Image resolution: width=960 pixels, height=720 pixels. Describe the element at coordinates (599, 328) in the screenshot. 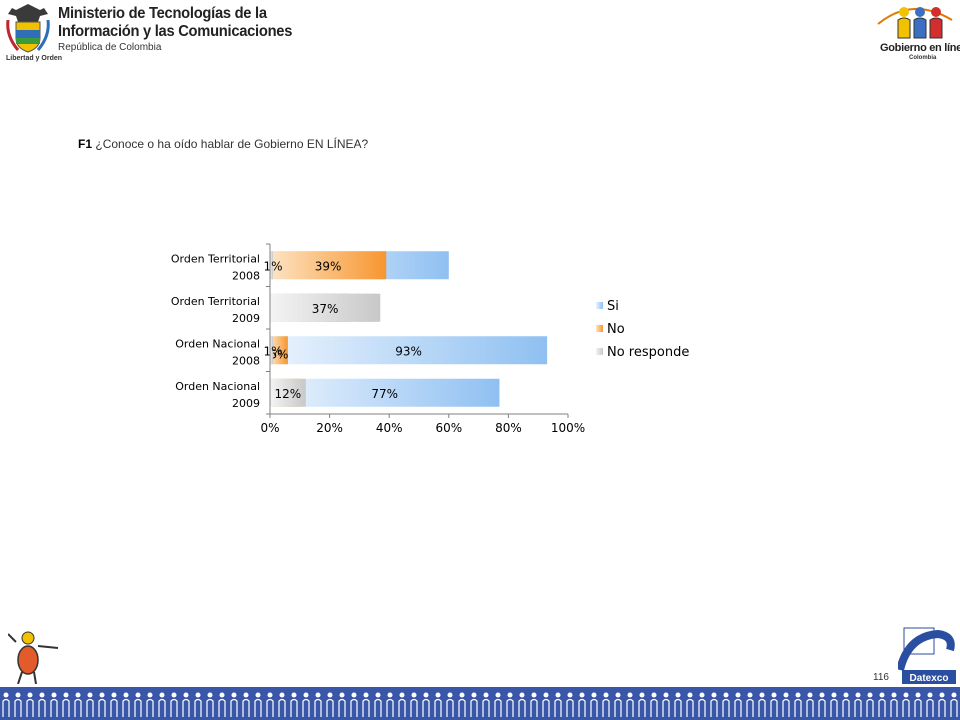

I see `legend-swatch-no` at that location.